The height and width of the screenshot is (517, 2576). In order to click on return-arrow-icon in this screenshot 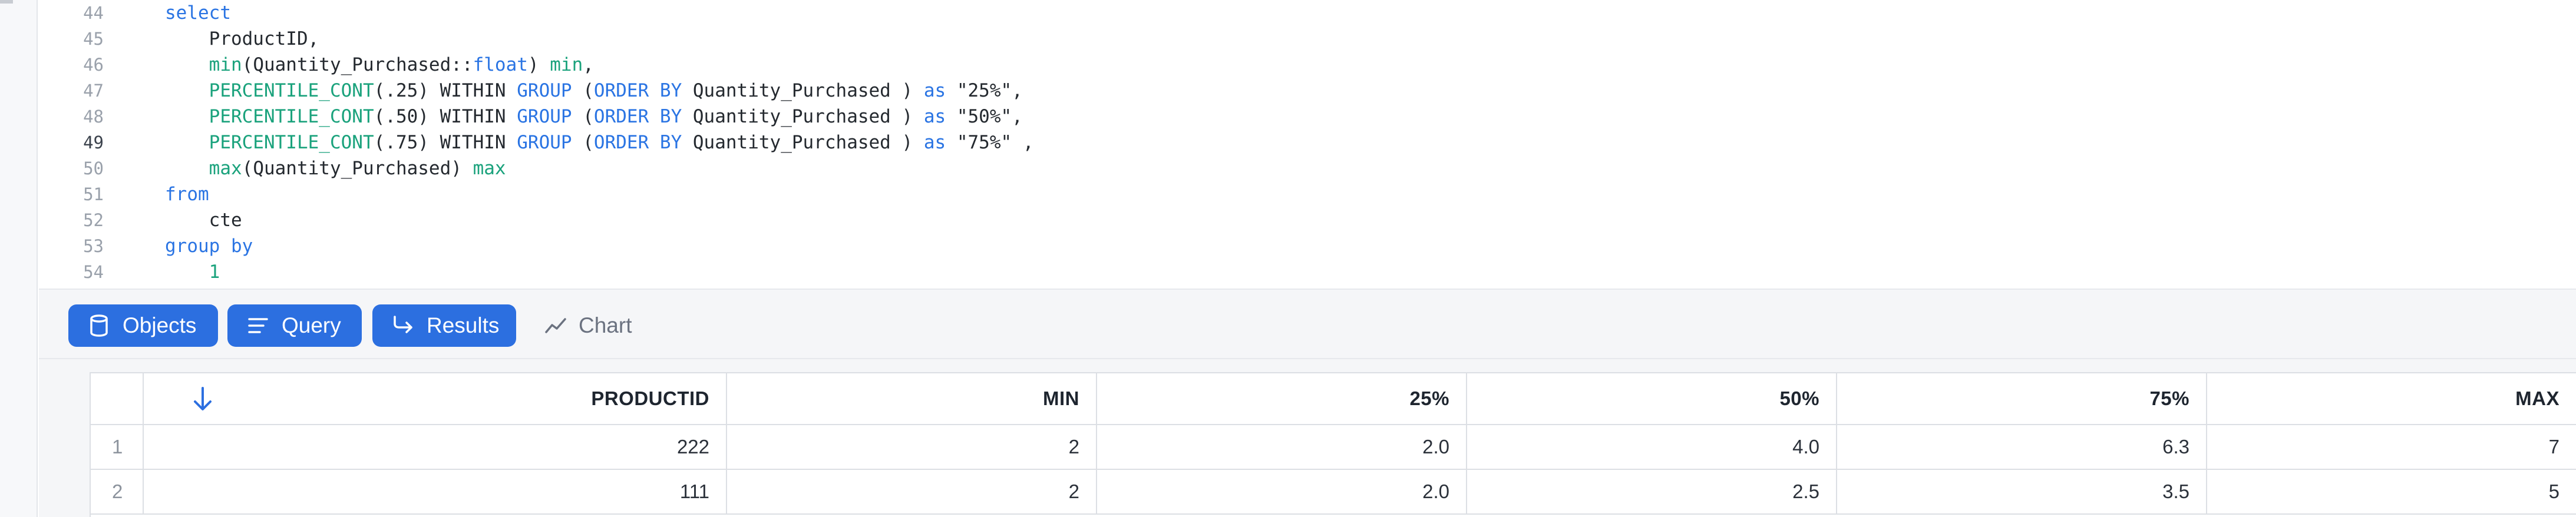, I will do `click(403, 326)`.